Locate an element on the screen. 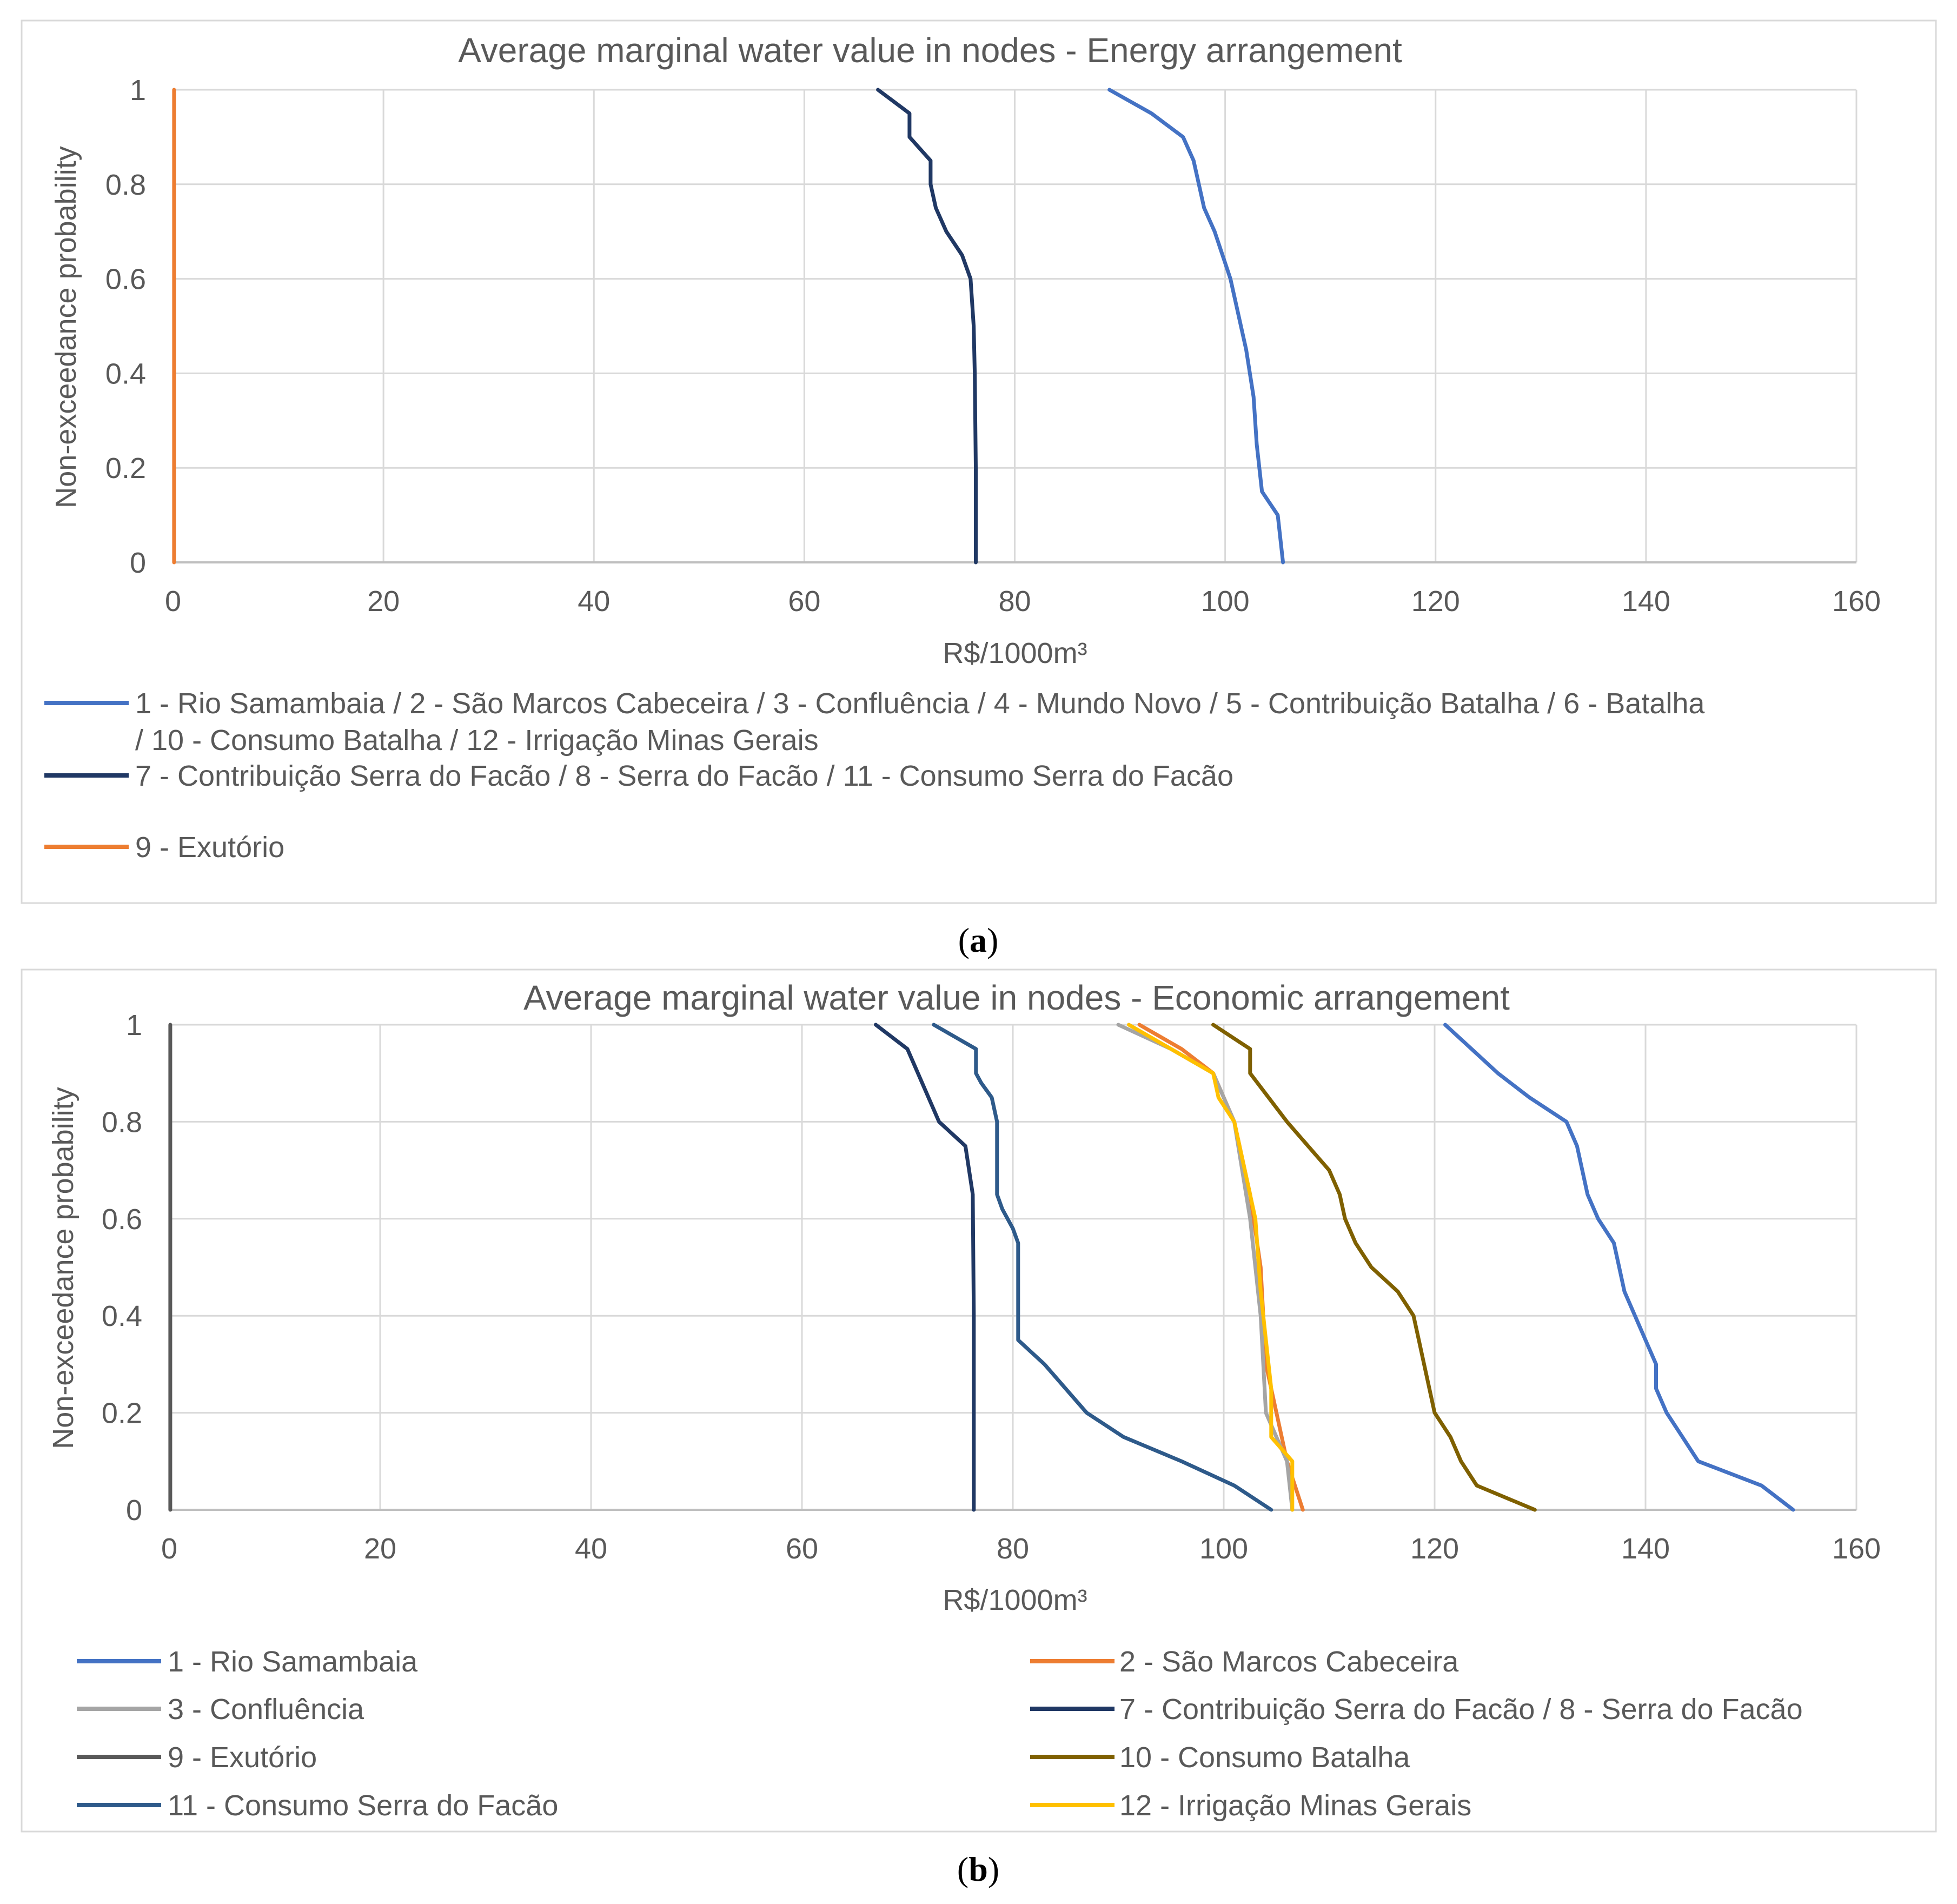 The height and width of the screenshot is (1904, 1957). chart-a-y-axis-label: Non-exceedance probability is located at coordinates (66, 327).